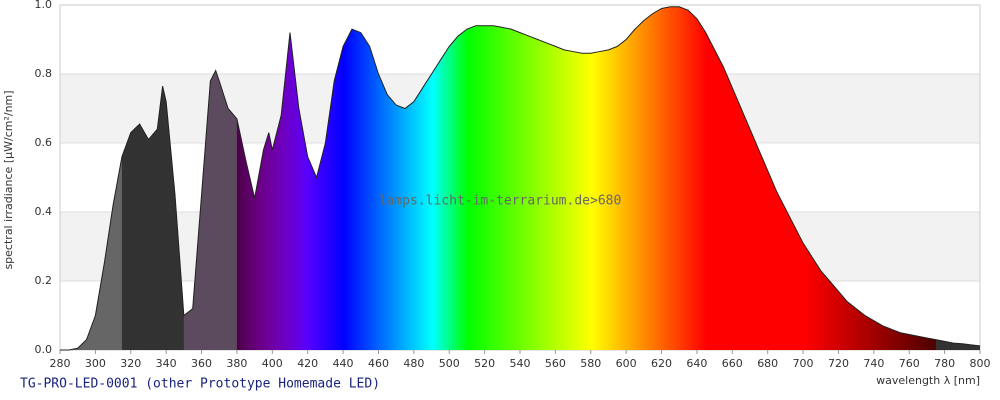  What do you see at coordinates (626, 363) in the screenshot?
I see `x-tick-label: 600` at bounding box center [626, 363].